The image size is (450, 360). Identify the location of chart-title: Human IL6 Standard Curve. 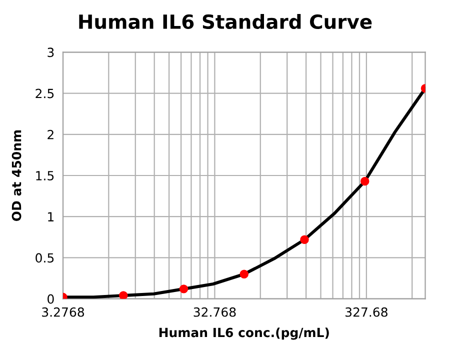
(225, 22).